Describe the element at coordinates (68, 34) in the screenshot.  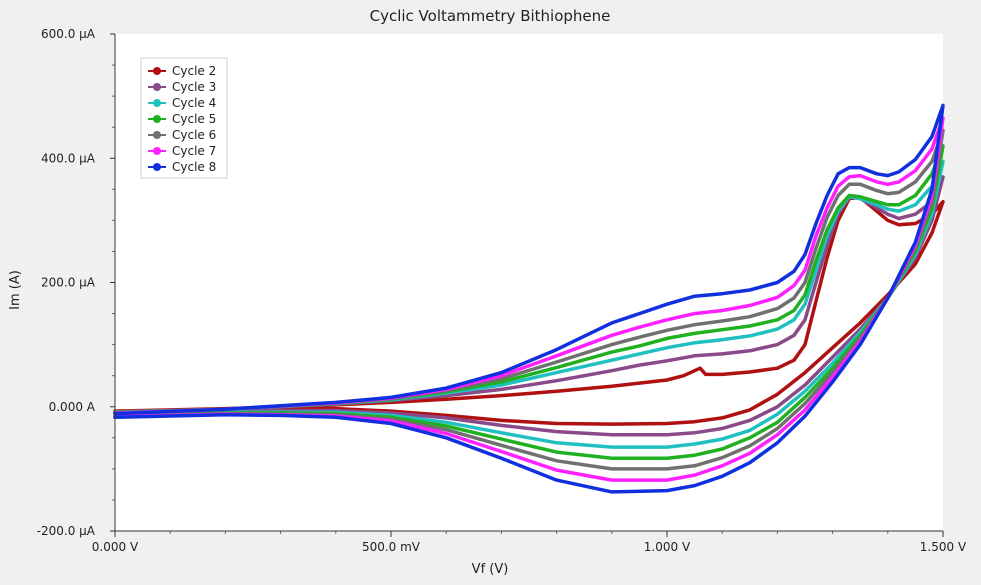
I see `y-tick-label: 600.0 µA` at that location.